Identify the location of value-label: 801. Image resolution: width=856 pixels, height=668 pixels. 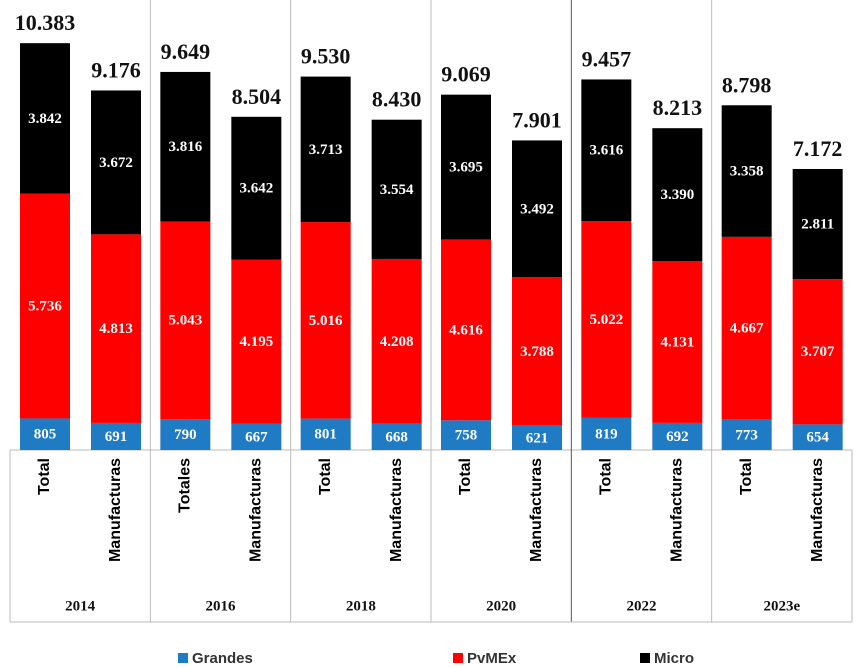
(325, 435).